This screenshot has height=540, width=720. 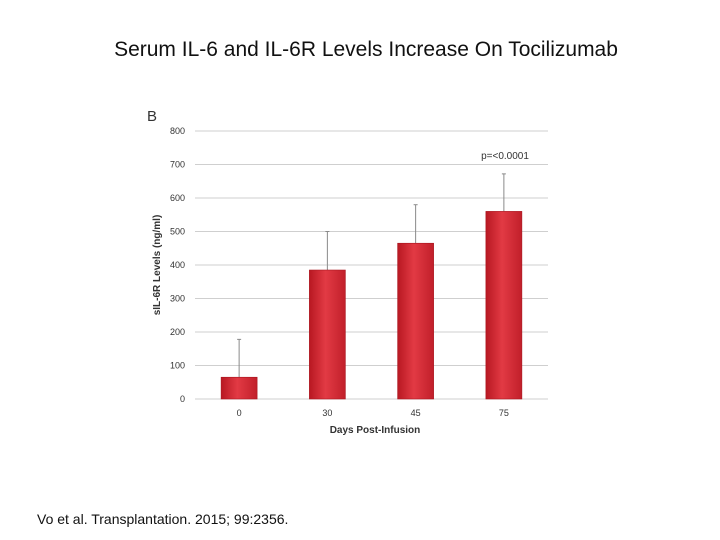 What do you see at coordinates (152, 116) in the screenshot?
I see `panel-label: B` at bounding box center [152, 116].